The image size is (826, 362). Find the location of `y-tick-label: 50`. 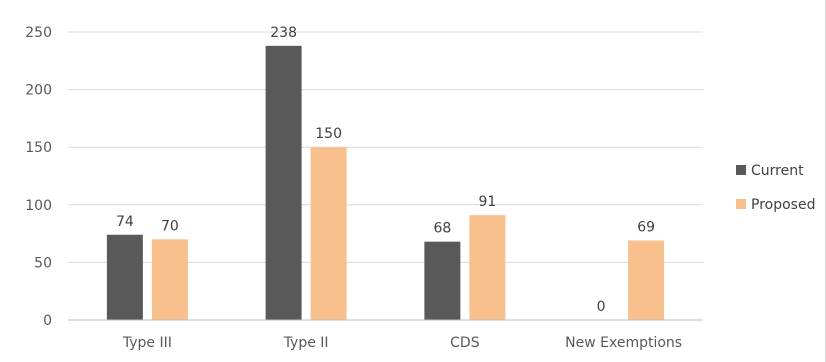

y-tick-label: 50 is located at coordinates (43, 263).